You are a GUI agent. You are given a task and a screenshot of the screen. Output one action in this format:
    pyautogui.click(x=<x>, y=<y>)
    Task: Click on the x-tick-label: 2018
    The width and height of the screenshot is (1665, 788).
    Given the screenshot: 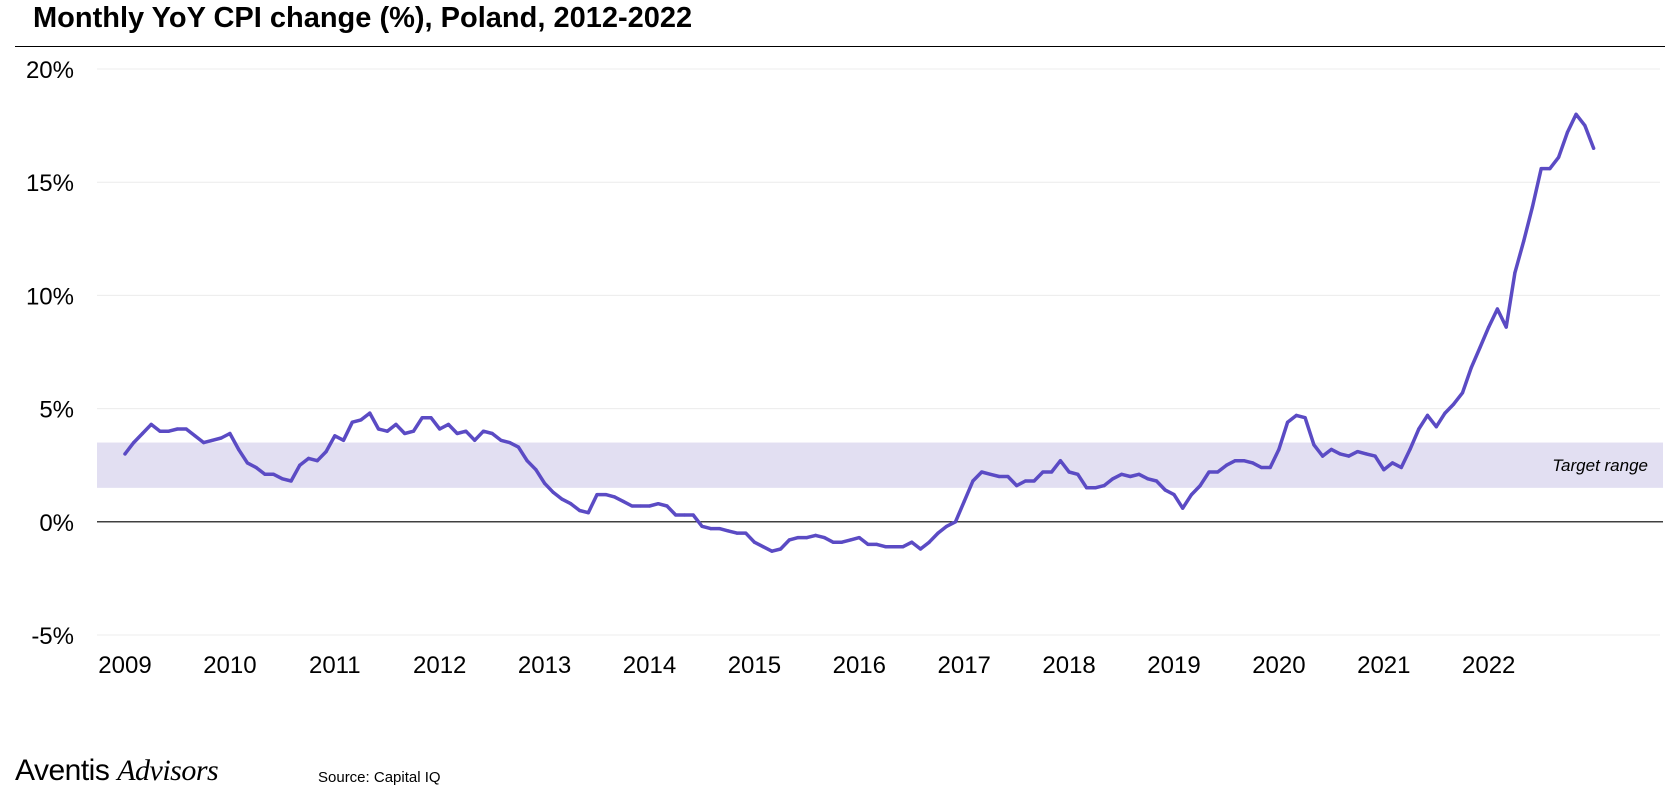 What is the action you would take?
    pyautogui.click(x=1068, y=665)
    